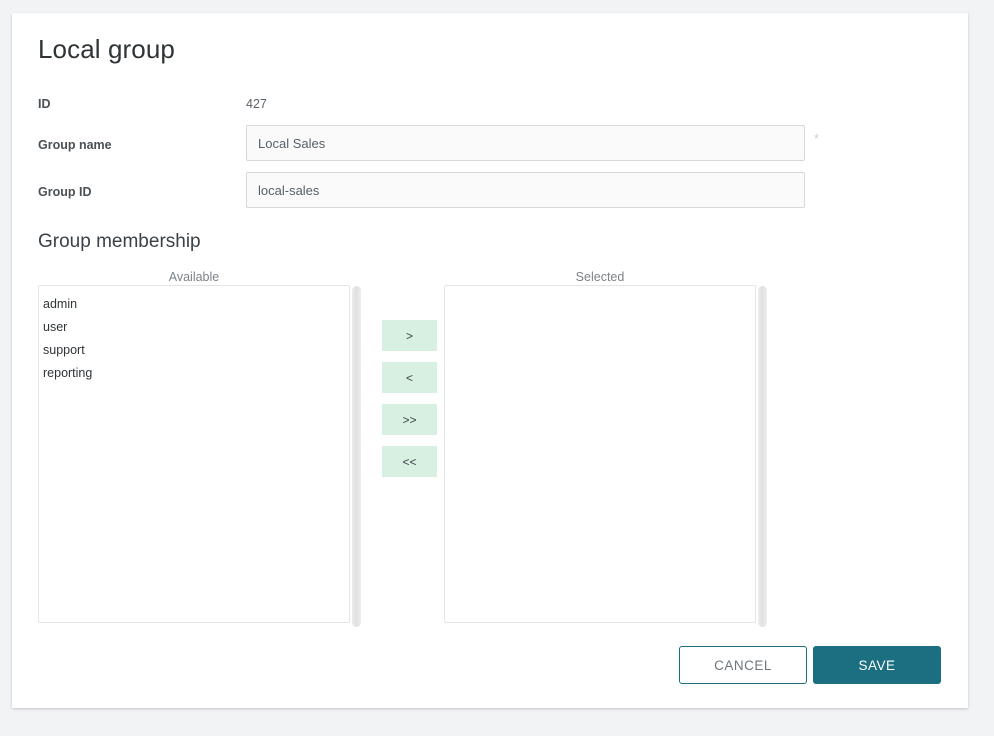  Describe the element at coordinates (194, 454) in the screenshot. I see `available-listbox: admin user support reporting` at that location.